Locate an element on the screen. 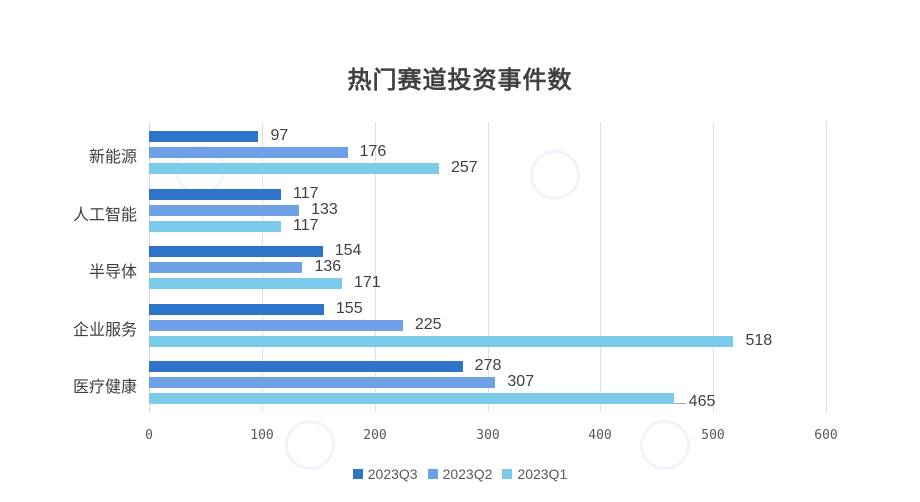 The width and height of the screenshot is (920, 502). data-label: 465 is located at coordinates (702, 401).